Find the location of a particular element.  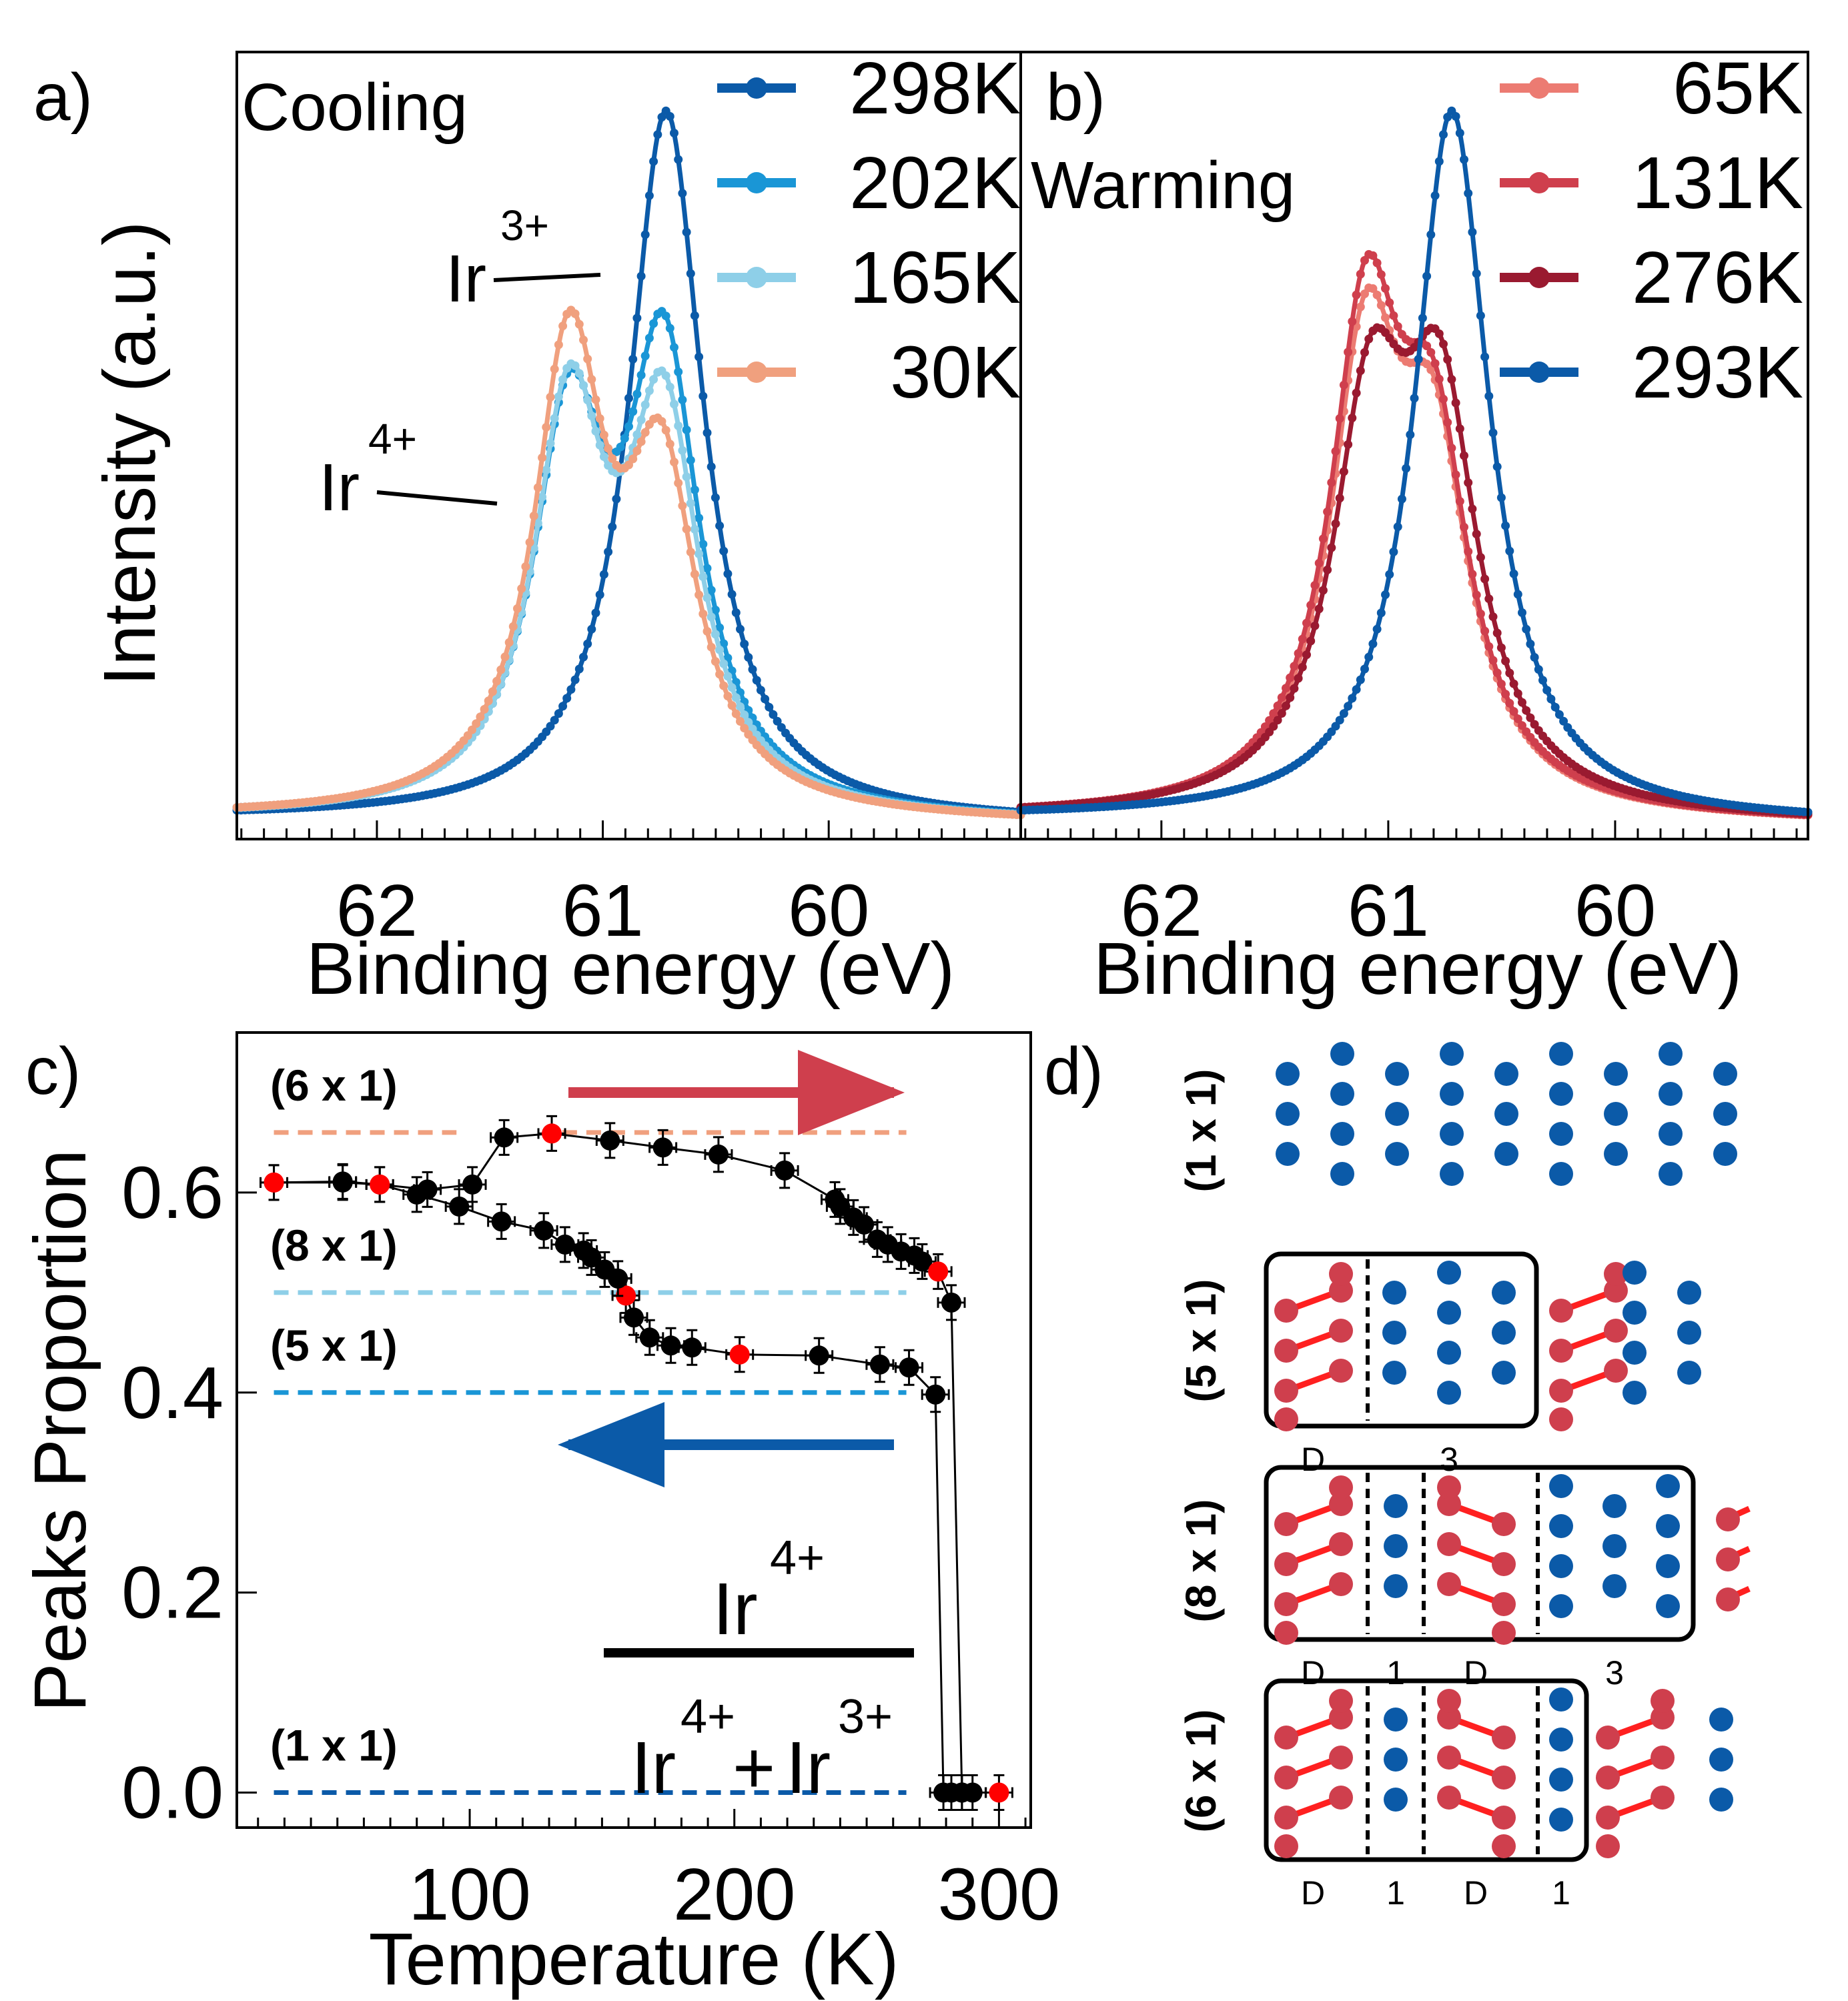

fraction-numerator-sup: 4+ is located at coordinates (798, 1558).